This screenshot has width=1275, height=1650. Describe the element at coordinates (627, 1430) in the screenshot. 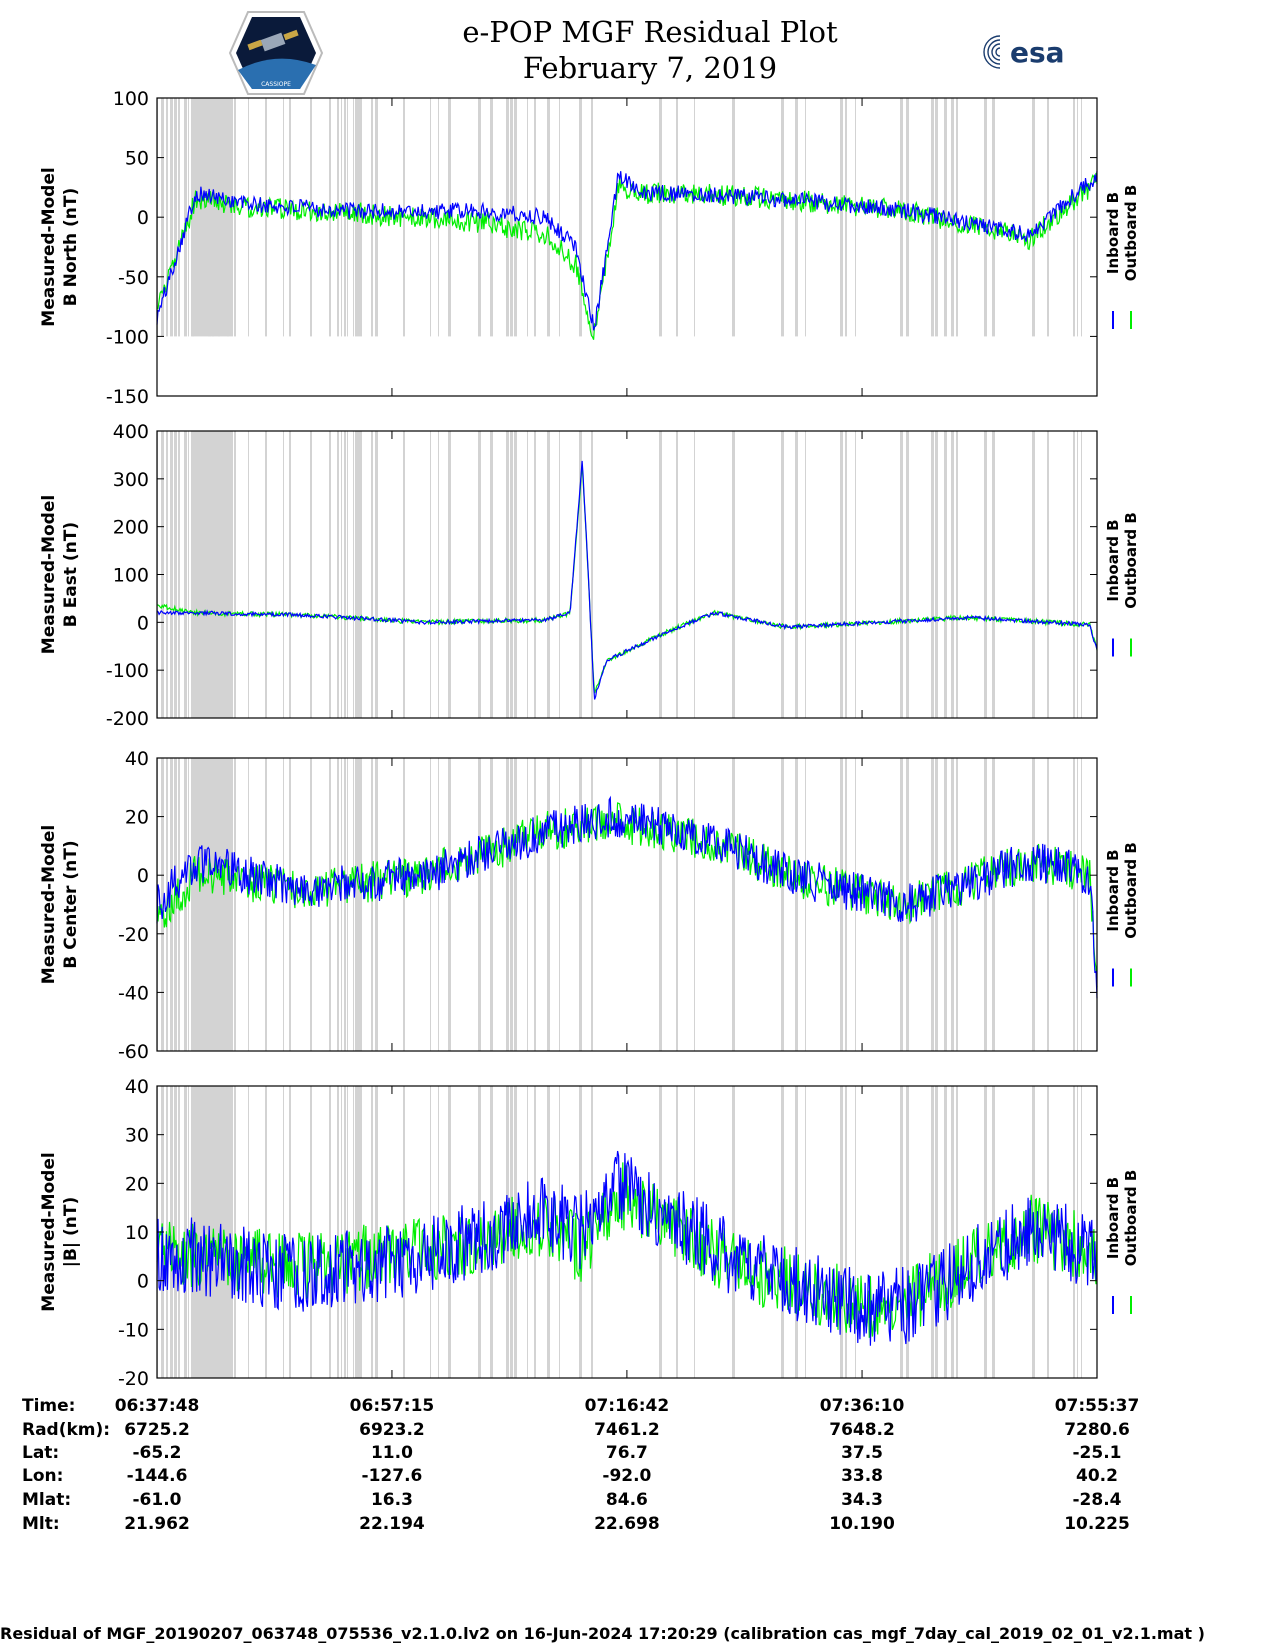

I see `ephemeris-value: 7461.2` at that location.